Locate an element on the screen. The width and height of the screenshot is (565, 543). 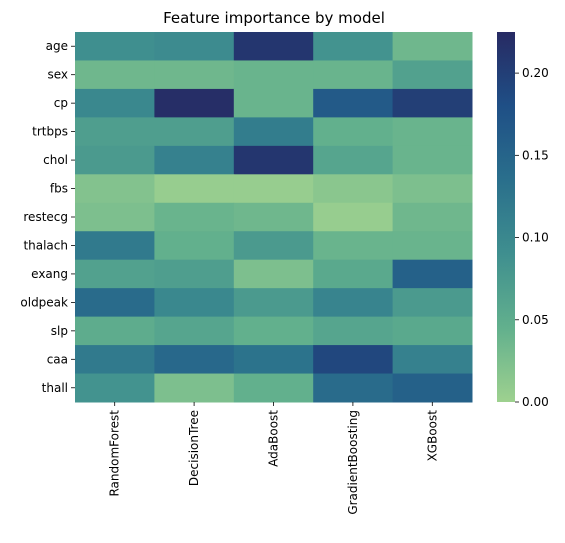
row-label: sex is located at coordinates (57, 75).